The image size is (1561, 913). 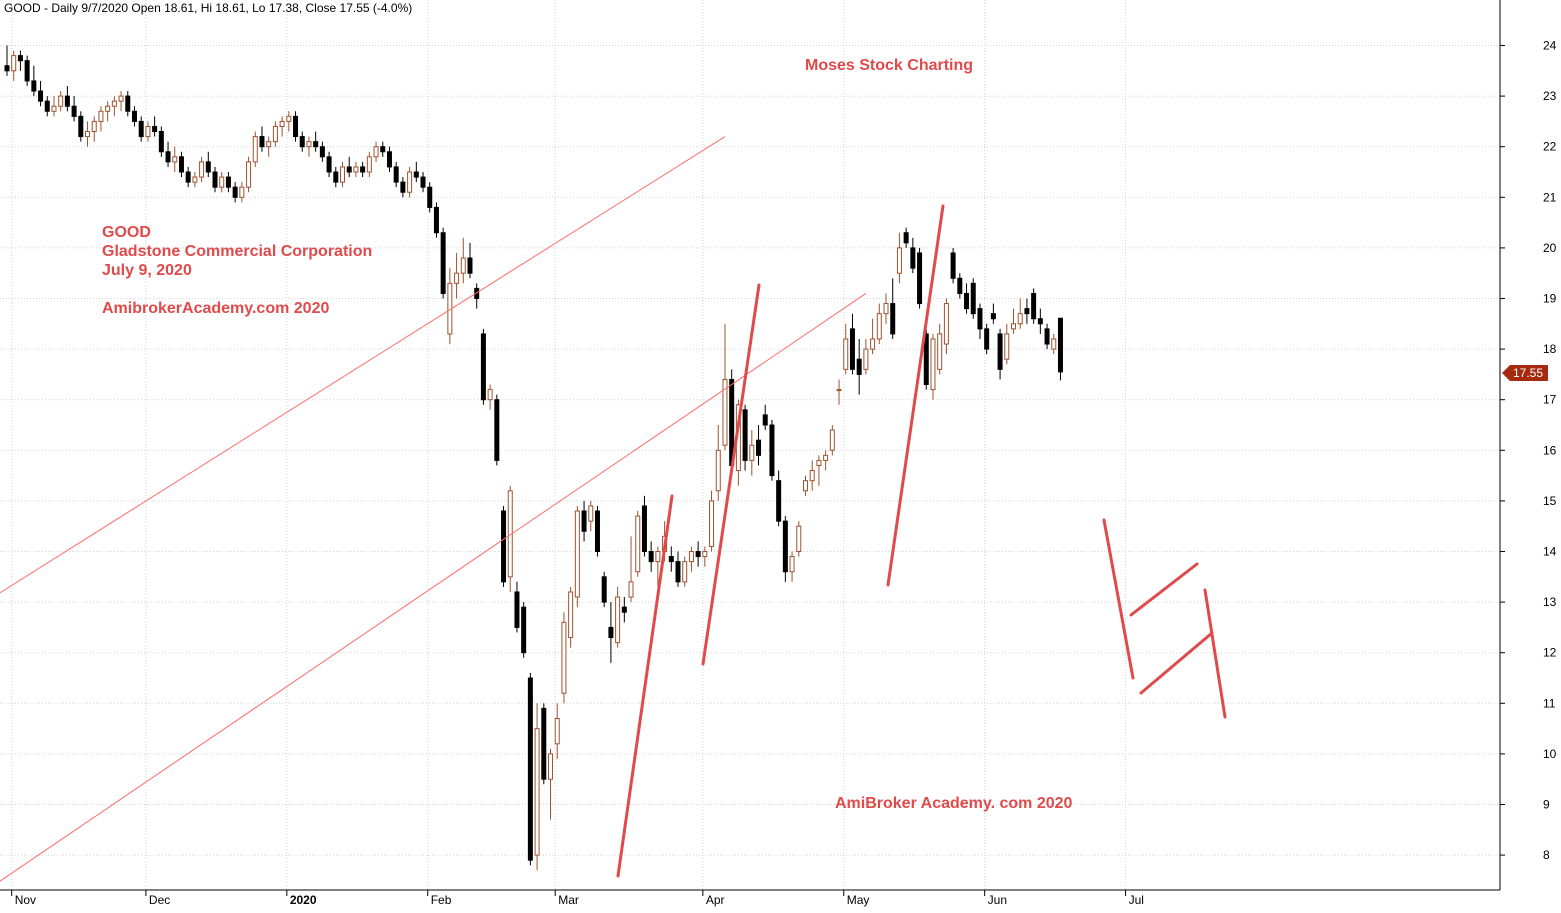 What do you see at coordinates (954, 803) in the screenshot?
I see `site-annotation-bottom: AmiBroker Academy. com 2020` at bounding box center [954, 803].